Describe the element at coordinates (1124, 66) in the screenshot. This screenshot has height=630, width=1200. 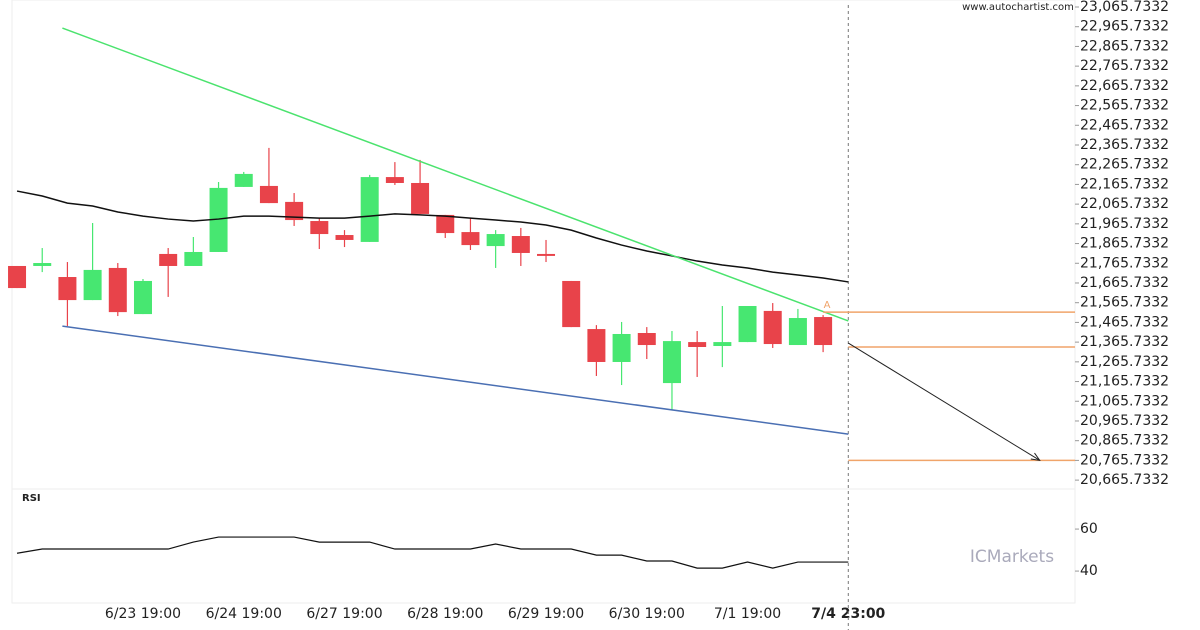
I see `y-tick-label: 22,765.7332` at that location.